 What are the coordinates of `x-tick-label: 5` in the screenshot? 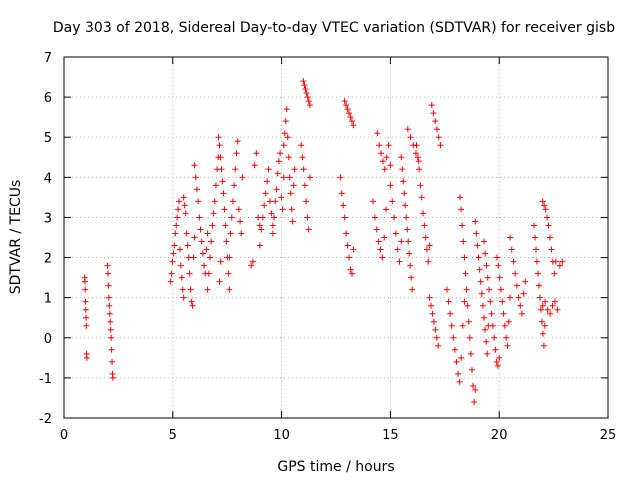 It's located at (173, 435).